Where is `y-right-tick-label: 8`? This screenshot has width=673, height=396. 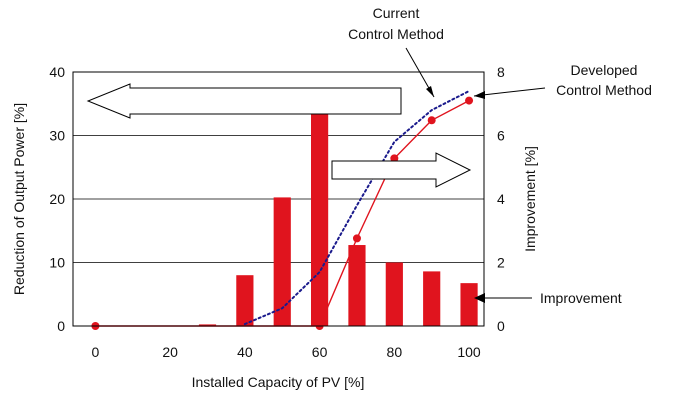
y-right-tick-label: 8 is located at coordinates (501, 72).